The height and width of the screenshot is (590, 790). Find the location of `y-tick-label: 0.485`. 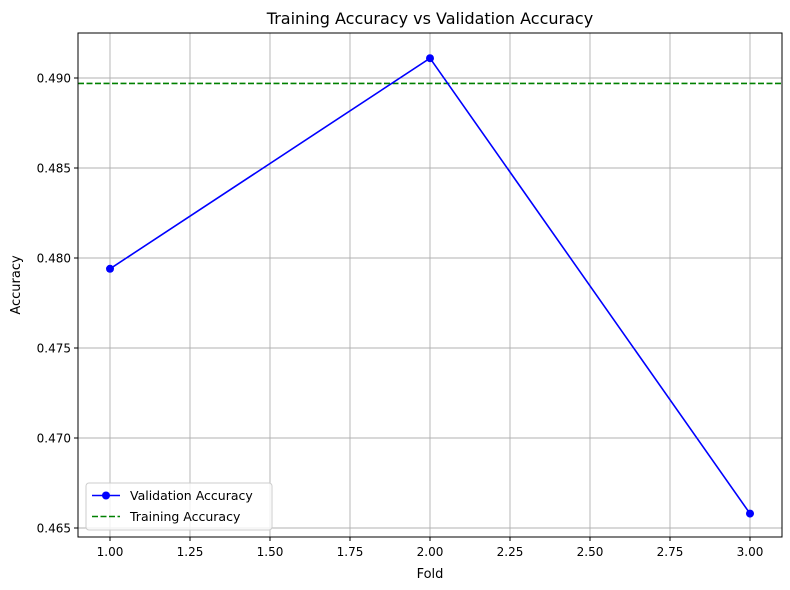

y-tick-label: 0.485 is located at coordinates (54, 169).